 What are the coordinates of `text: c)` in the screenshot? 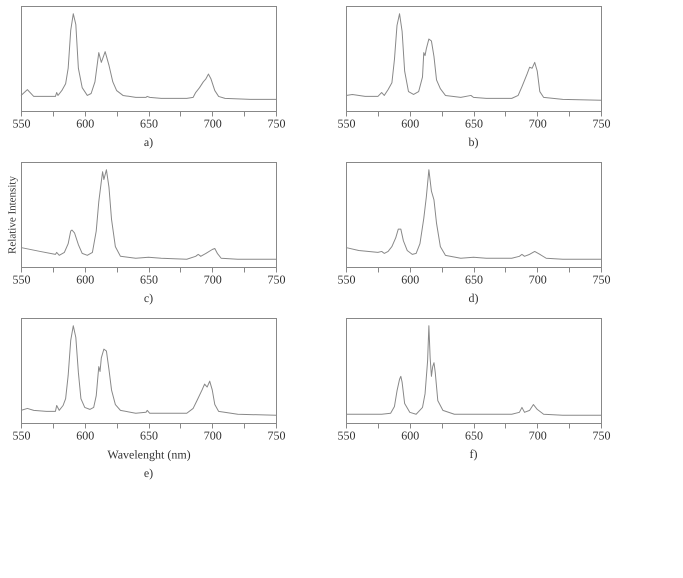 It's located at (149, 298).